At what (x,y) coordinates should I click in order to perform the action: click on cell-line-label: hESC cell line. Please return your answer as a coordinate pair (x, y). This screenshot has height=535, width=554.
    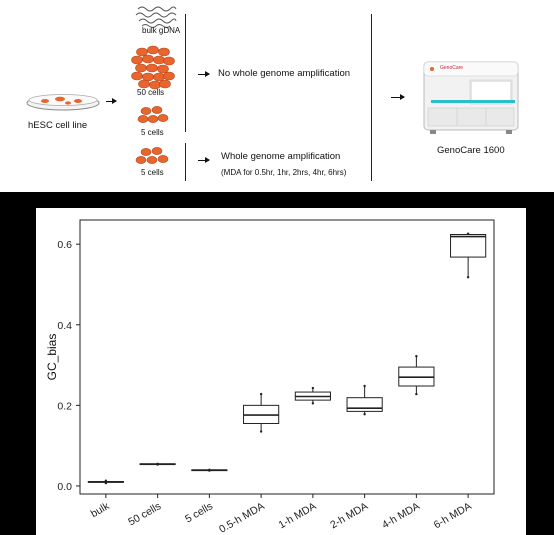
    Looking at the image, I should click on (58, 125).